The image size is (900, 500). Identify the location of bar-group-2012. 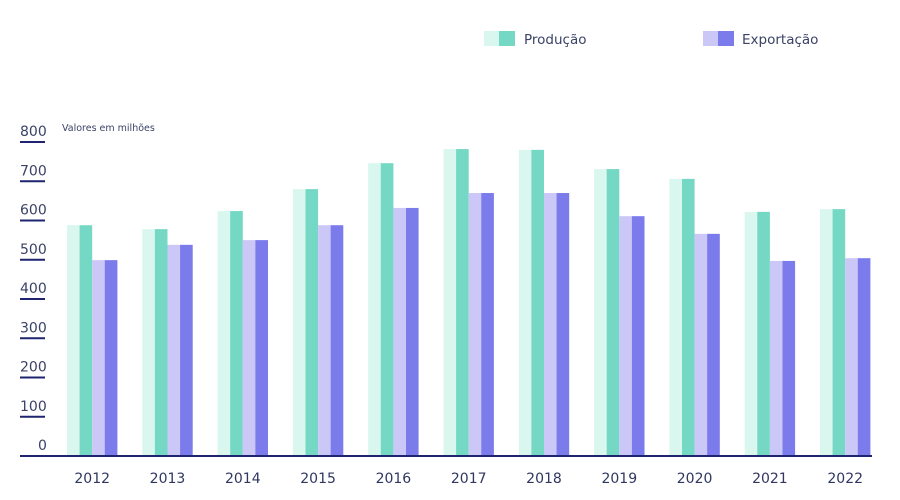
(92, 340).